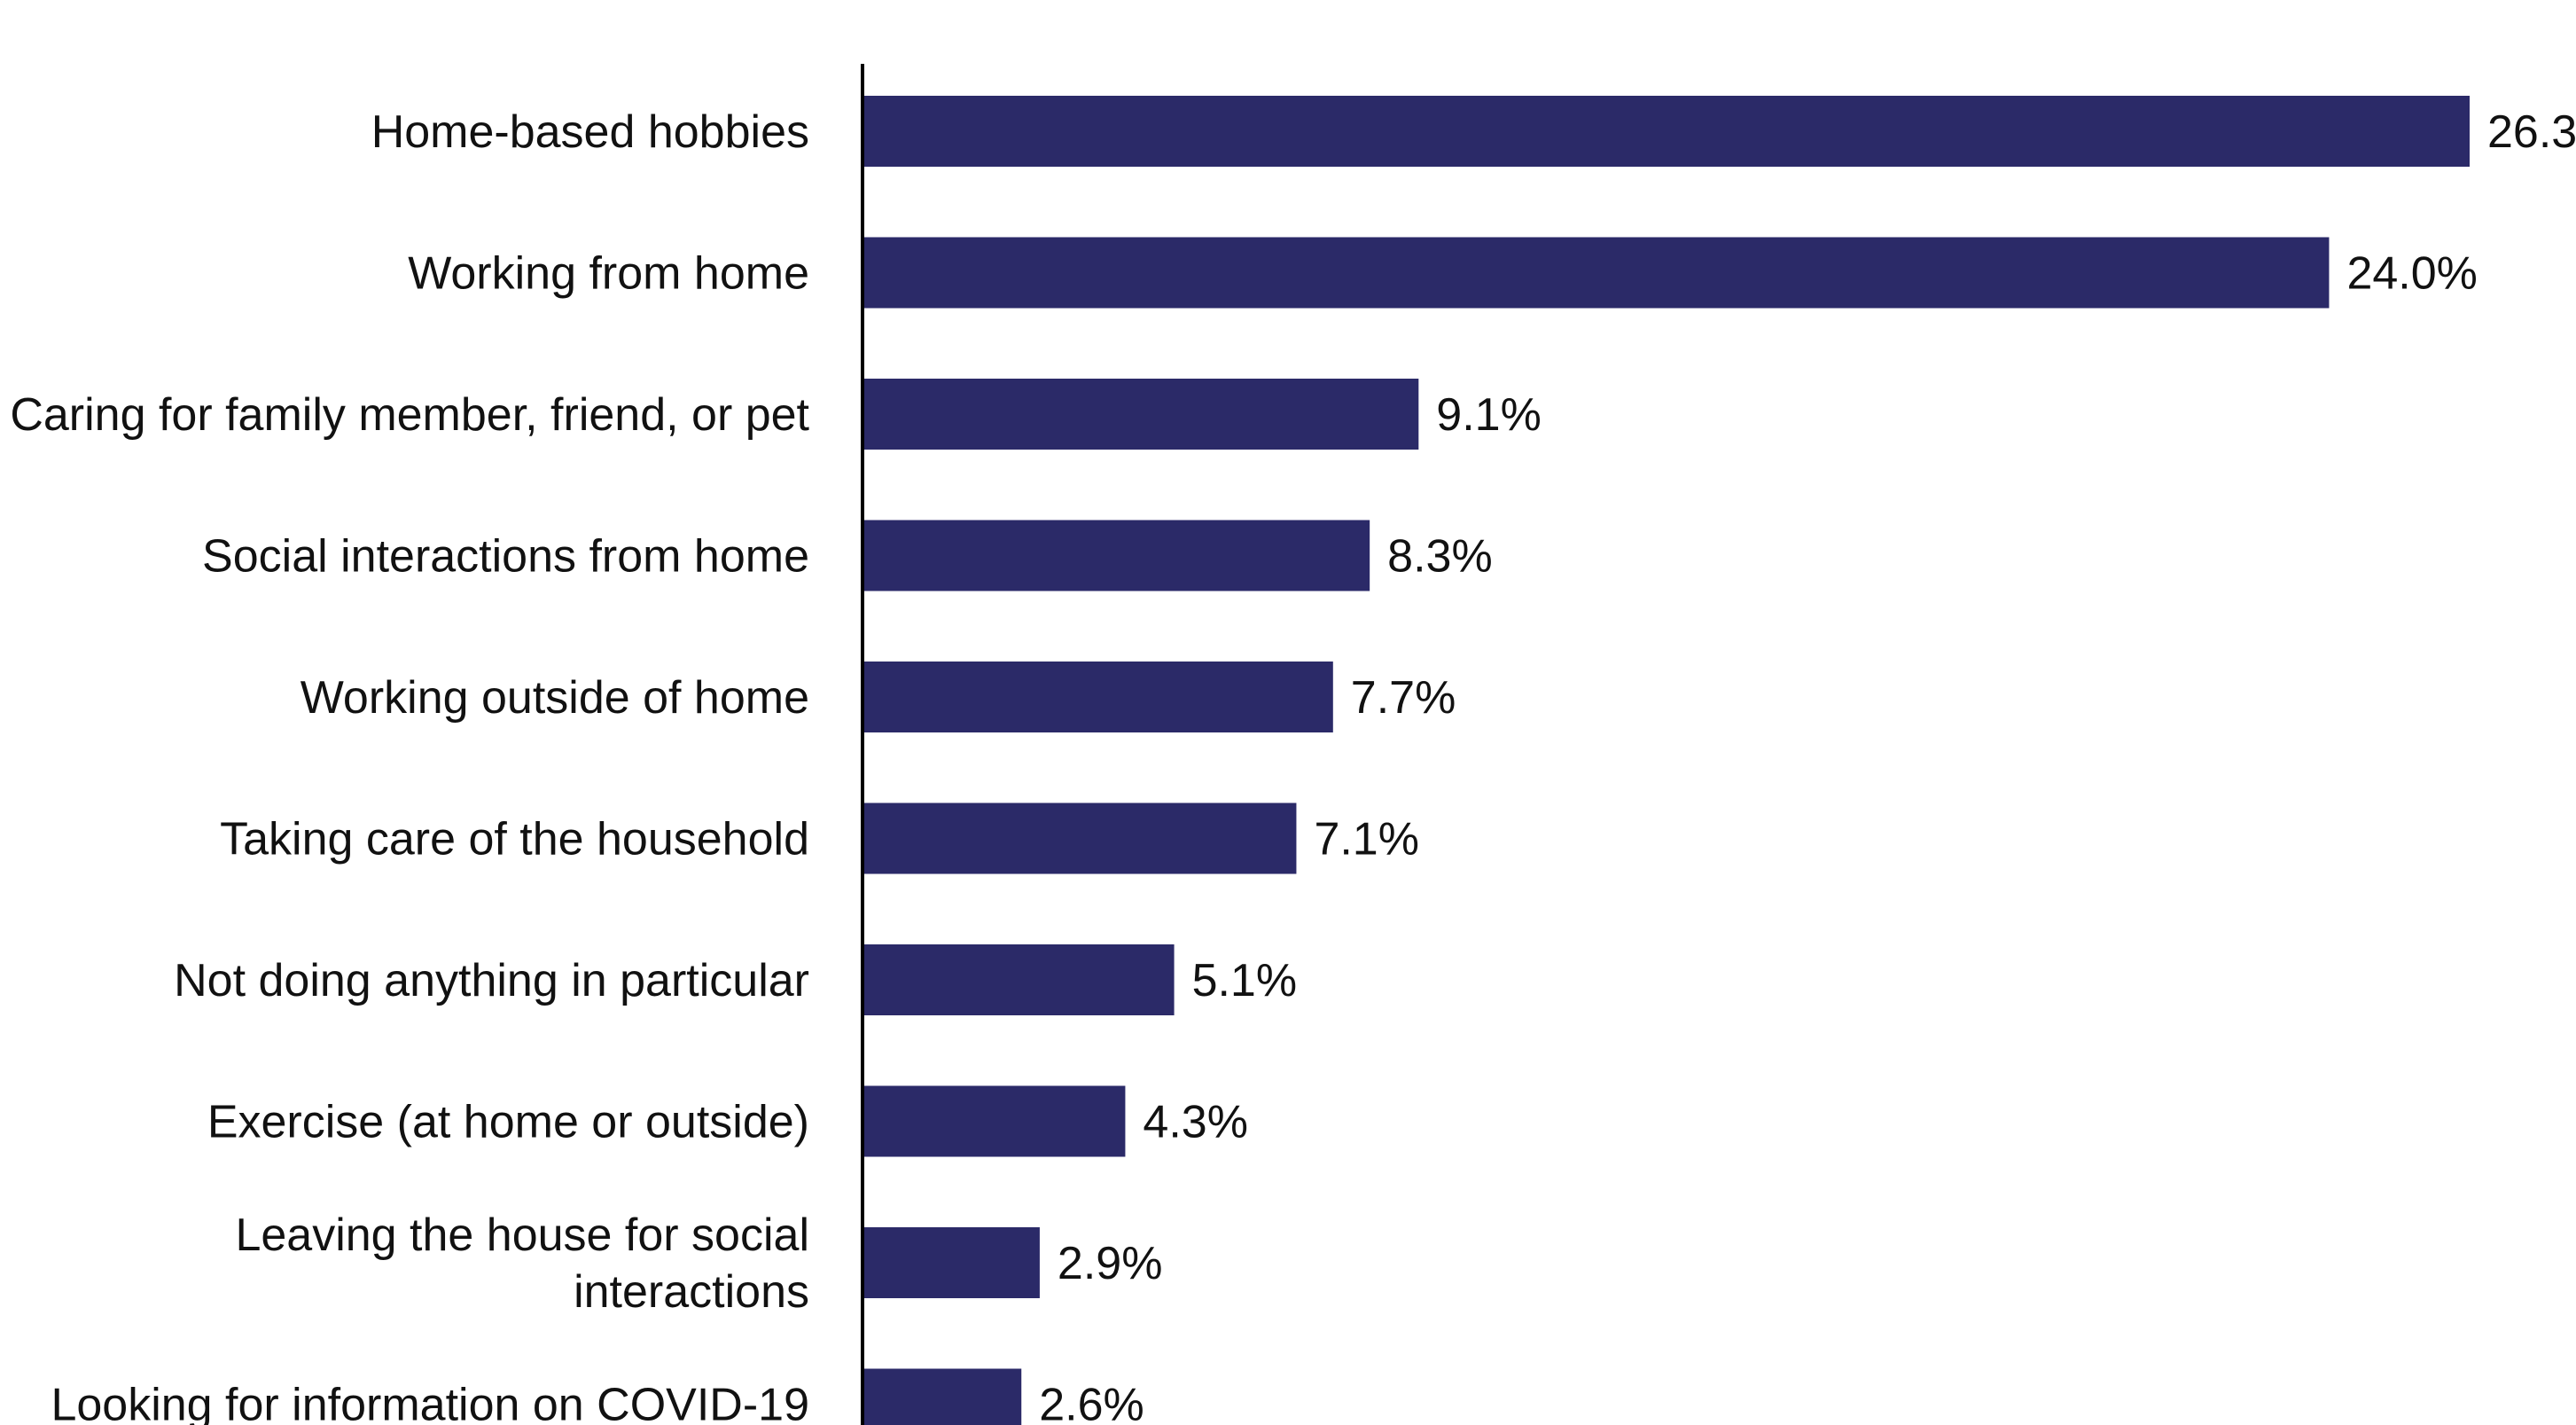 The width and height of the screenshot is (2576, 1425). What do you see at coordinates (608, 274) in the screenshot?
I see `category-label: Working from home` at bounding box center [608, 274].